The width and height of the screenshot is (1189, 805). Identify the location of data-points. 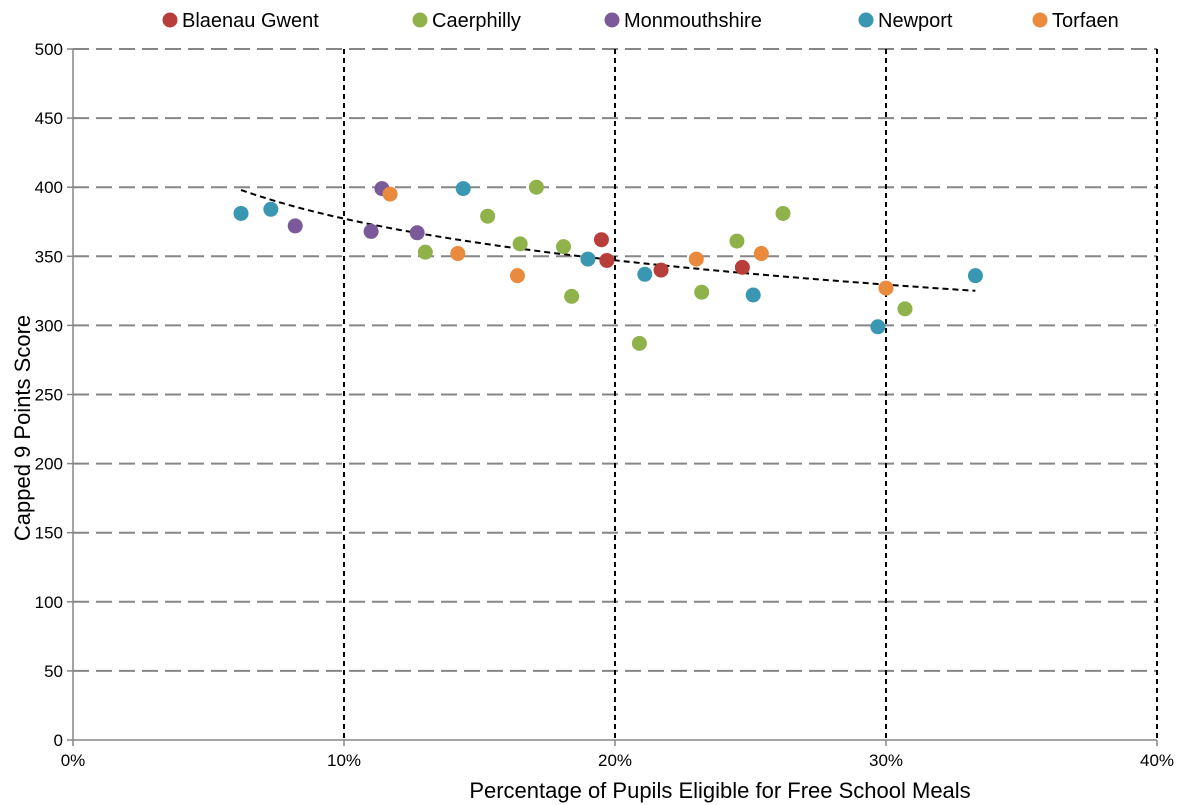
(608, 265).